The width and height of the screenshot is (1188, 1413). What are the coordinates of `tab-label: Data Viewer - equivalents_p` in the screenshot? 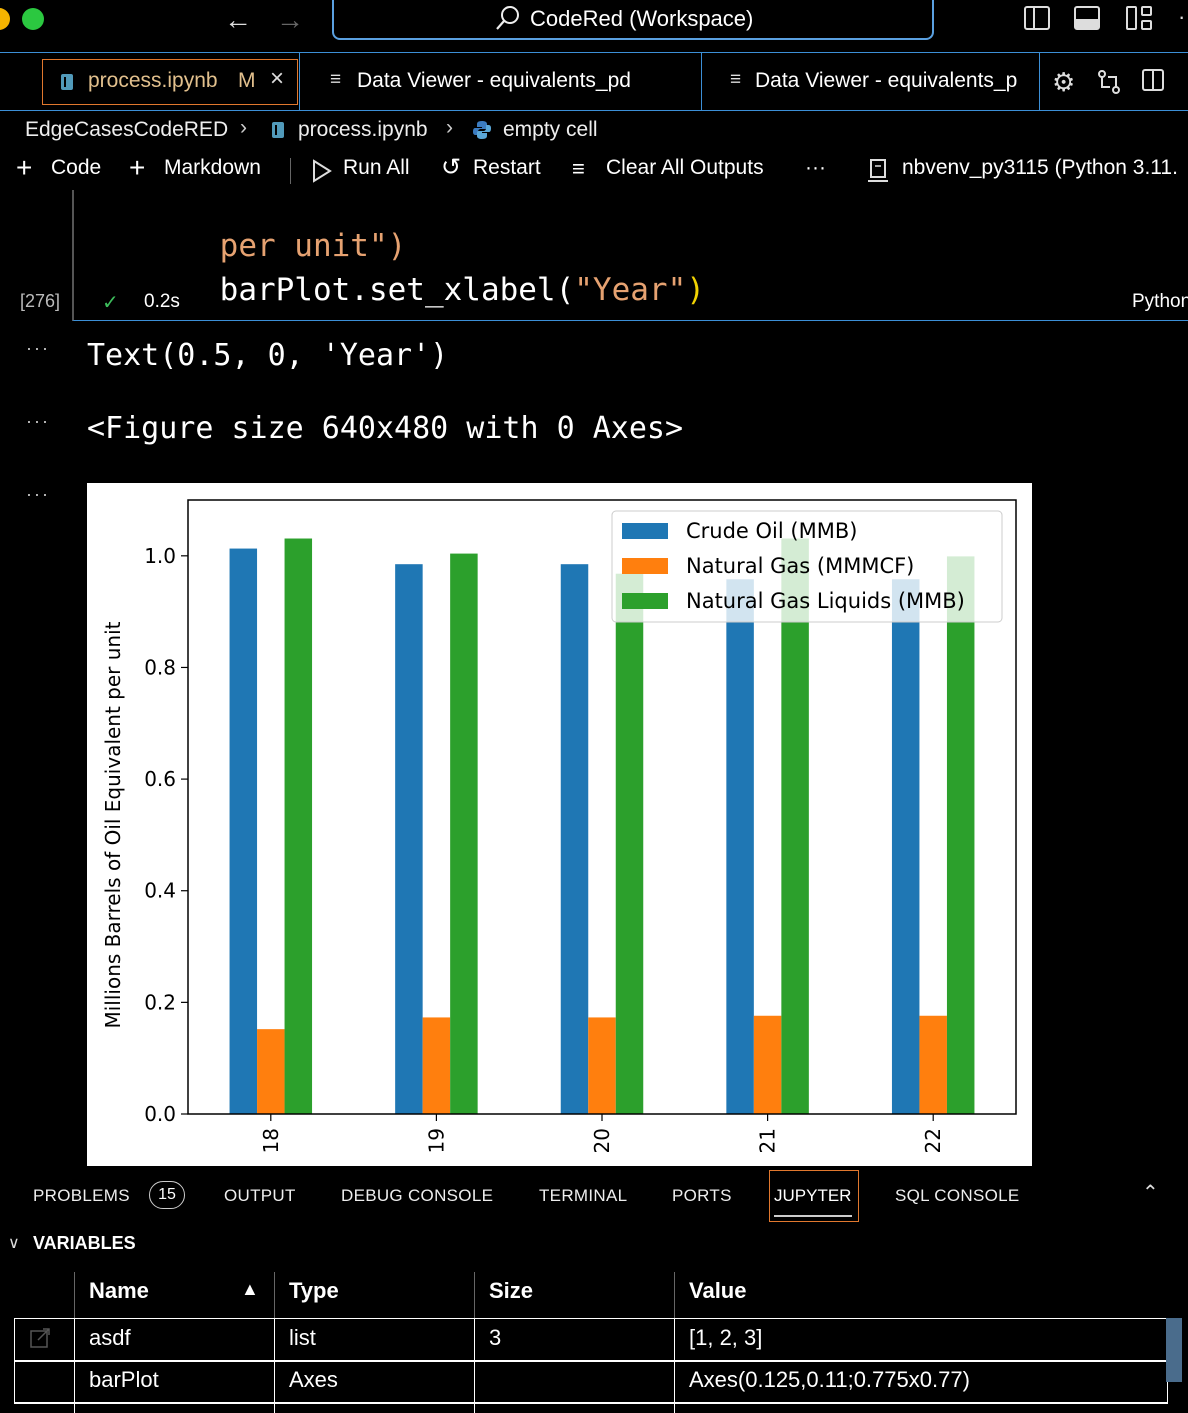 It's located at (886, 80).